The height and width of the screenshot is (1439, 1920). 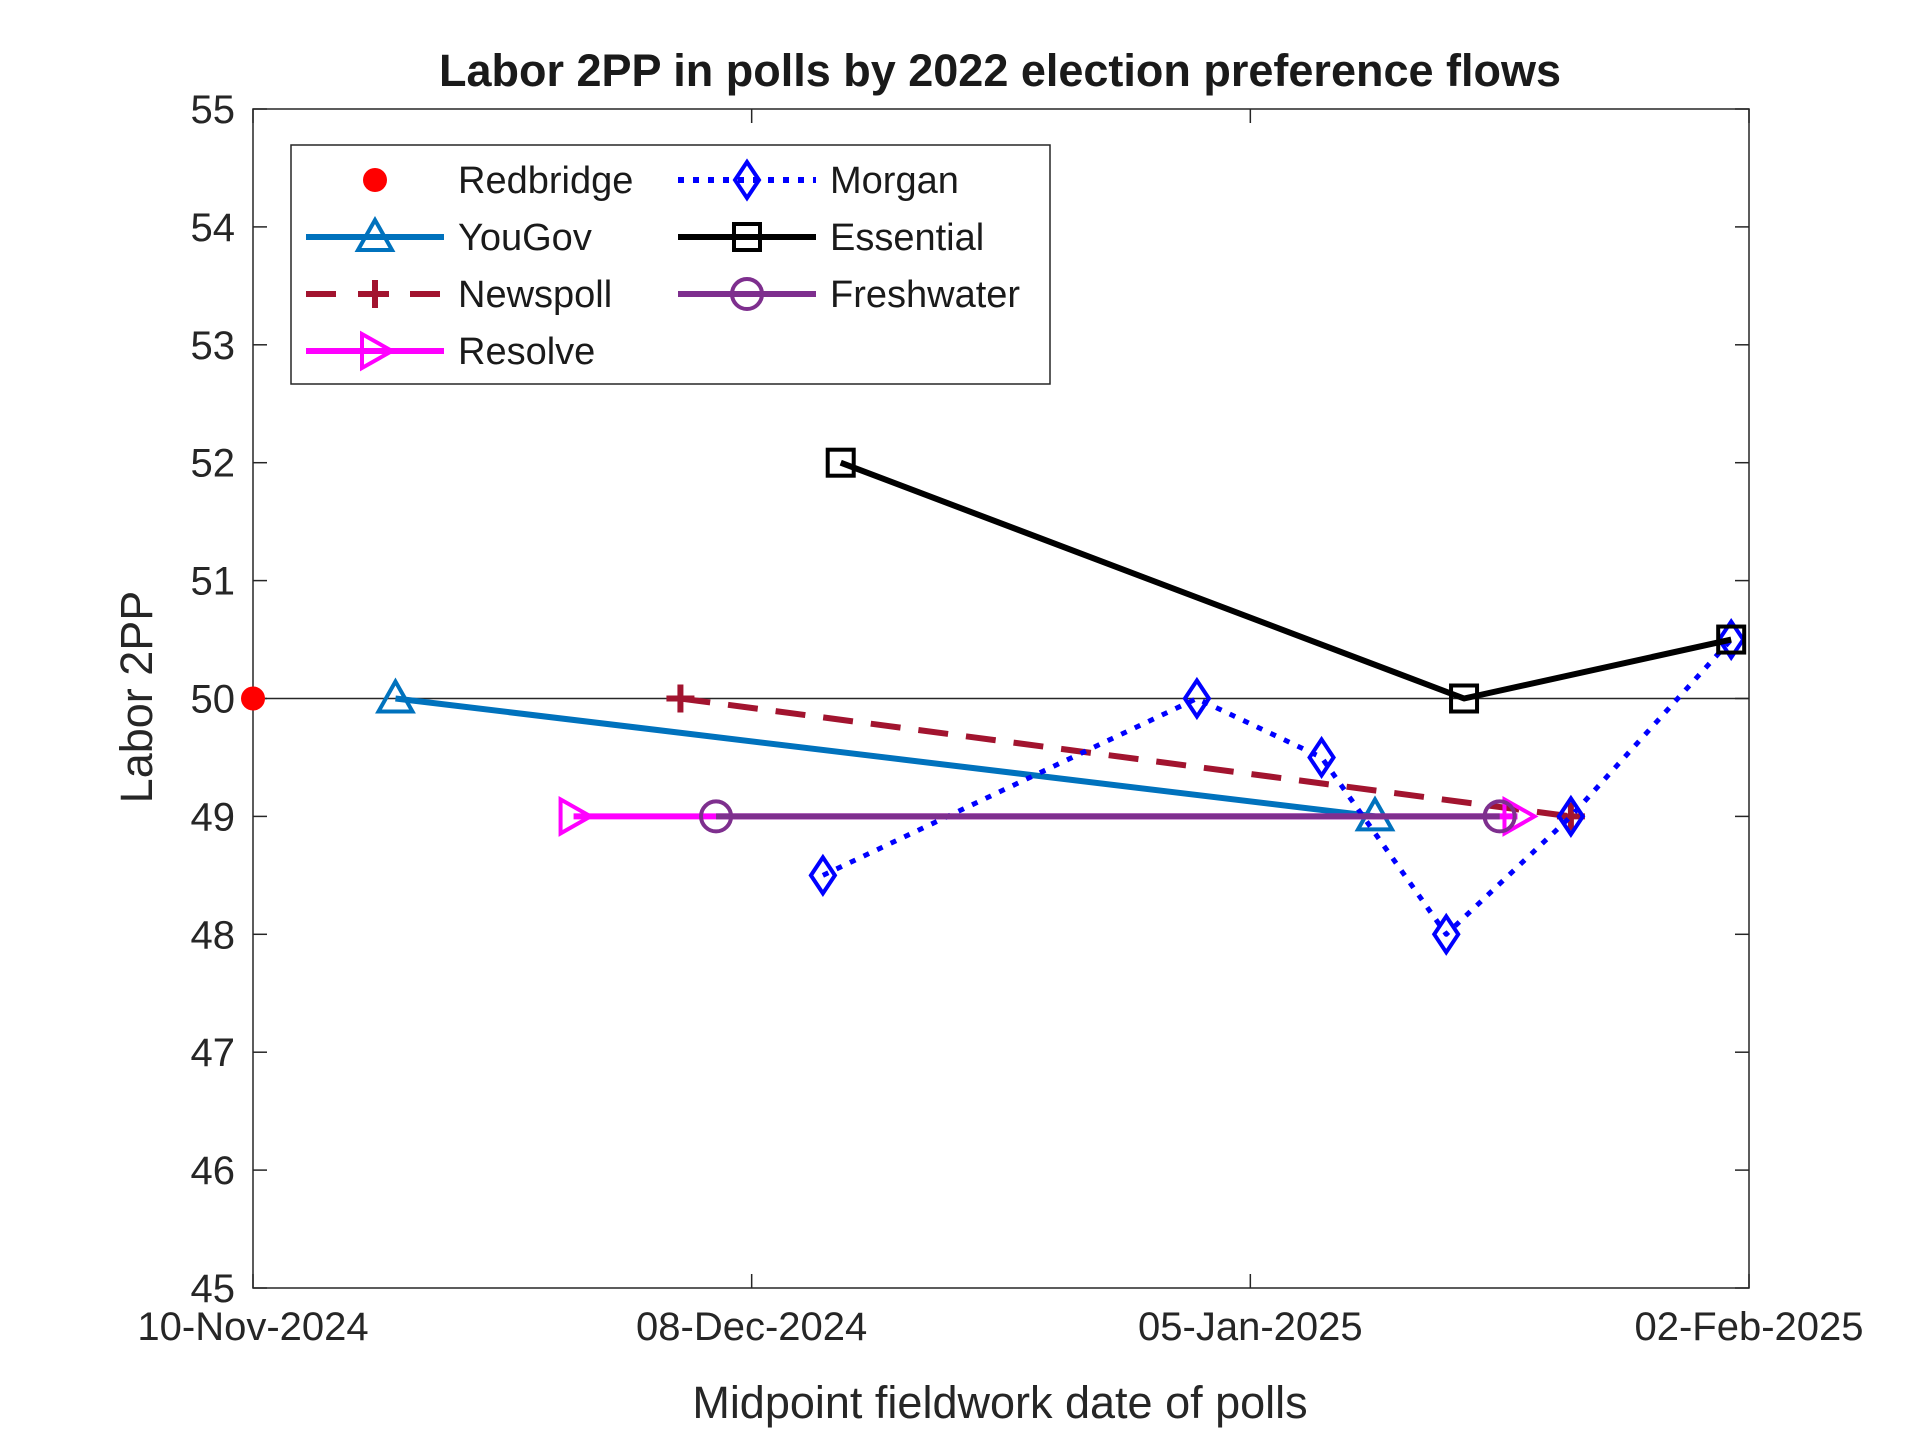 I want to click on x-tick-label: 02-Feb-2025, so click(x=1748, y=1327).